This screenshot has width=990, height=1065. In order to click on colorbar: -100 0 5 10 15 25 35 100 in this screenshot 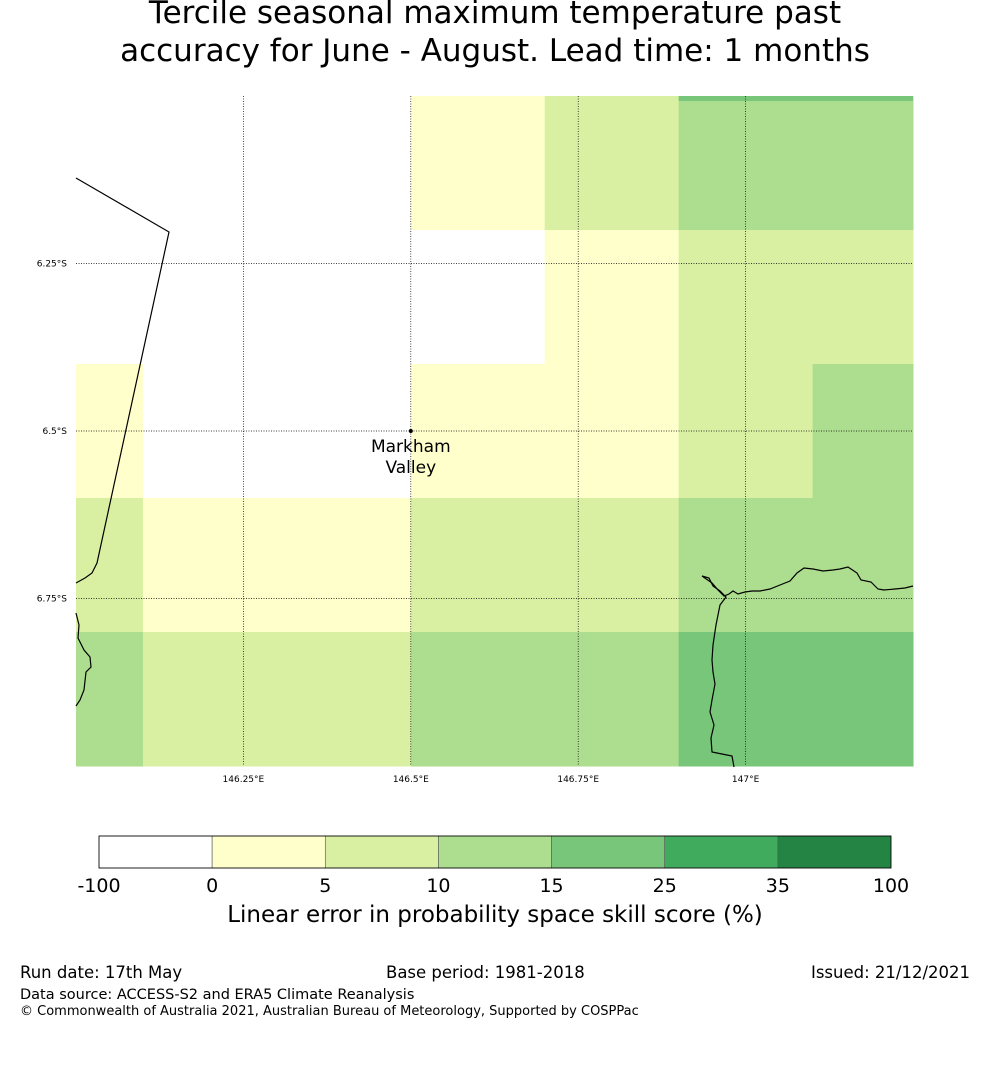, I will do `click(493, 866)`.